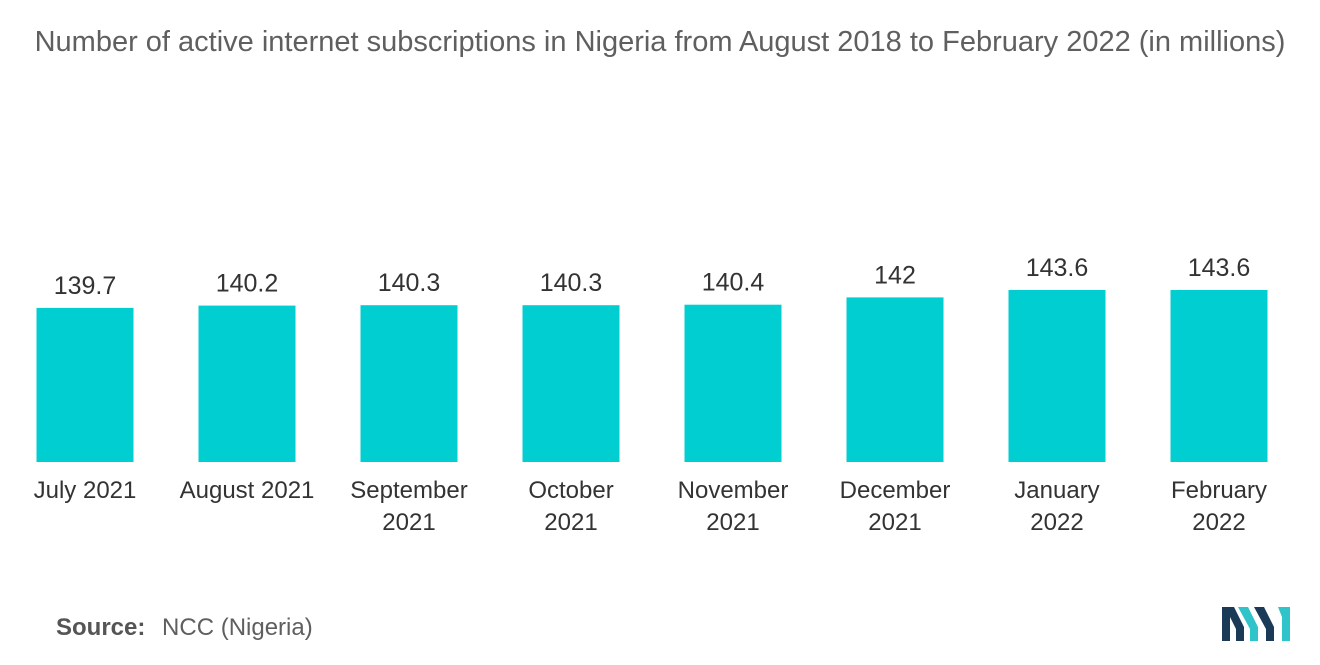 This screenshot has height=665, width=1320. I want to click on data-label: 140.4, so click(733, 283).